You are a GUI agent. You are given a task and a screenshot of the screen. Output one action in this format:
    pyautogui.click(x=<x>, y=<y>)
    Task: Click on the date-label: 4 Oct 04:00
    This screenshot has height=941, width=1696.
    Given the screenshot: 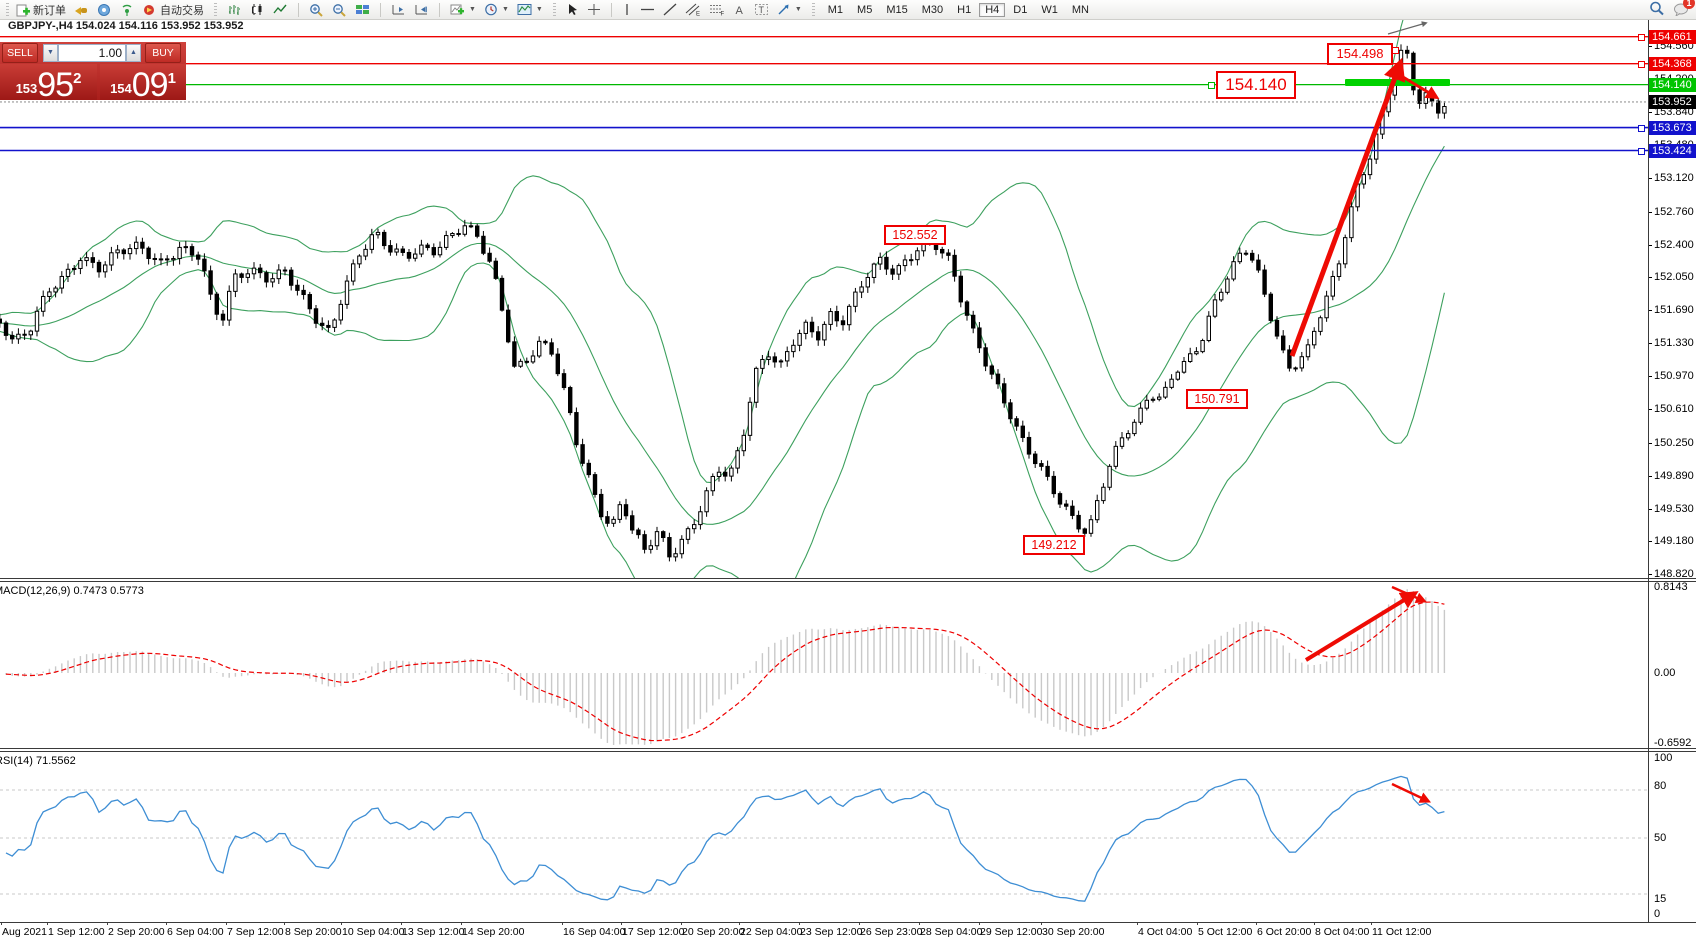 What is the action you would take?
    pyautogui.click(x=1164, y=930)
    